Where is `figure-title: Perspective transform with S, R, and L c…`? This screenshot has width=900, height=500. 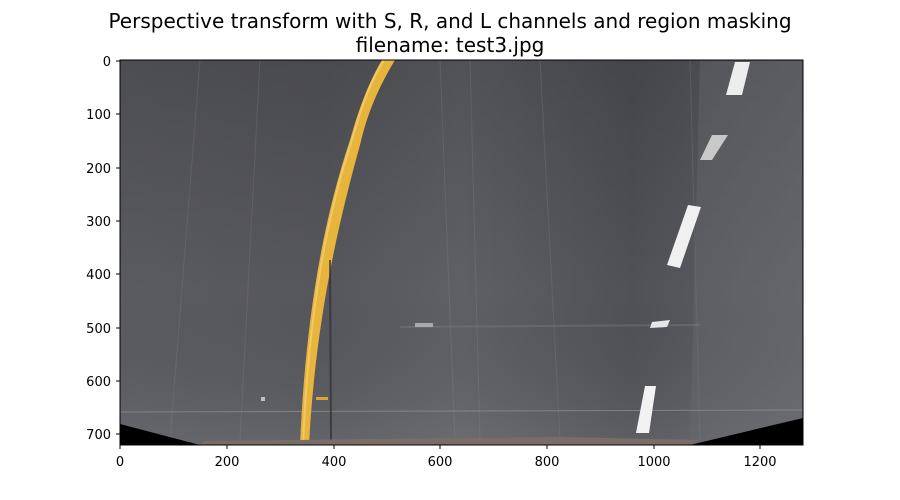
figure-title: Perspective transform with S, R, and L c… is located at coordinates (450, 21).